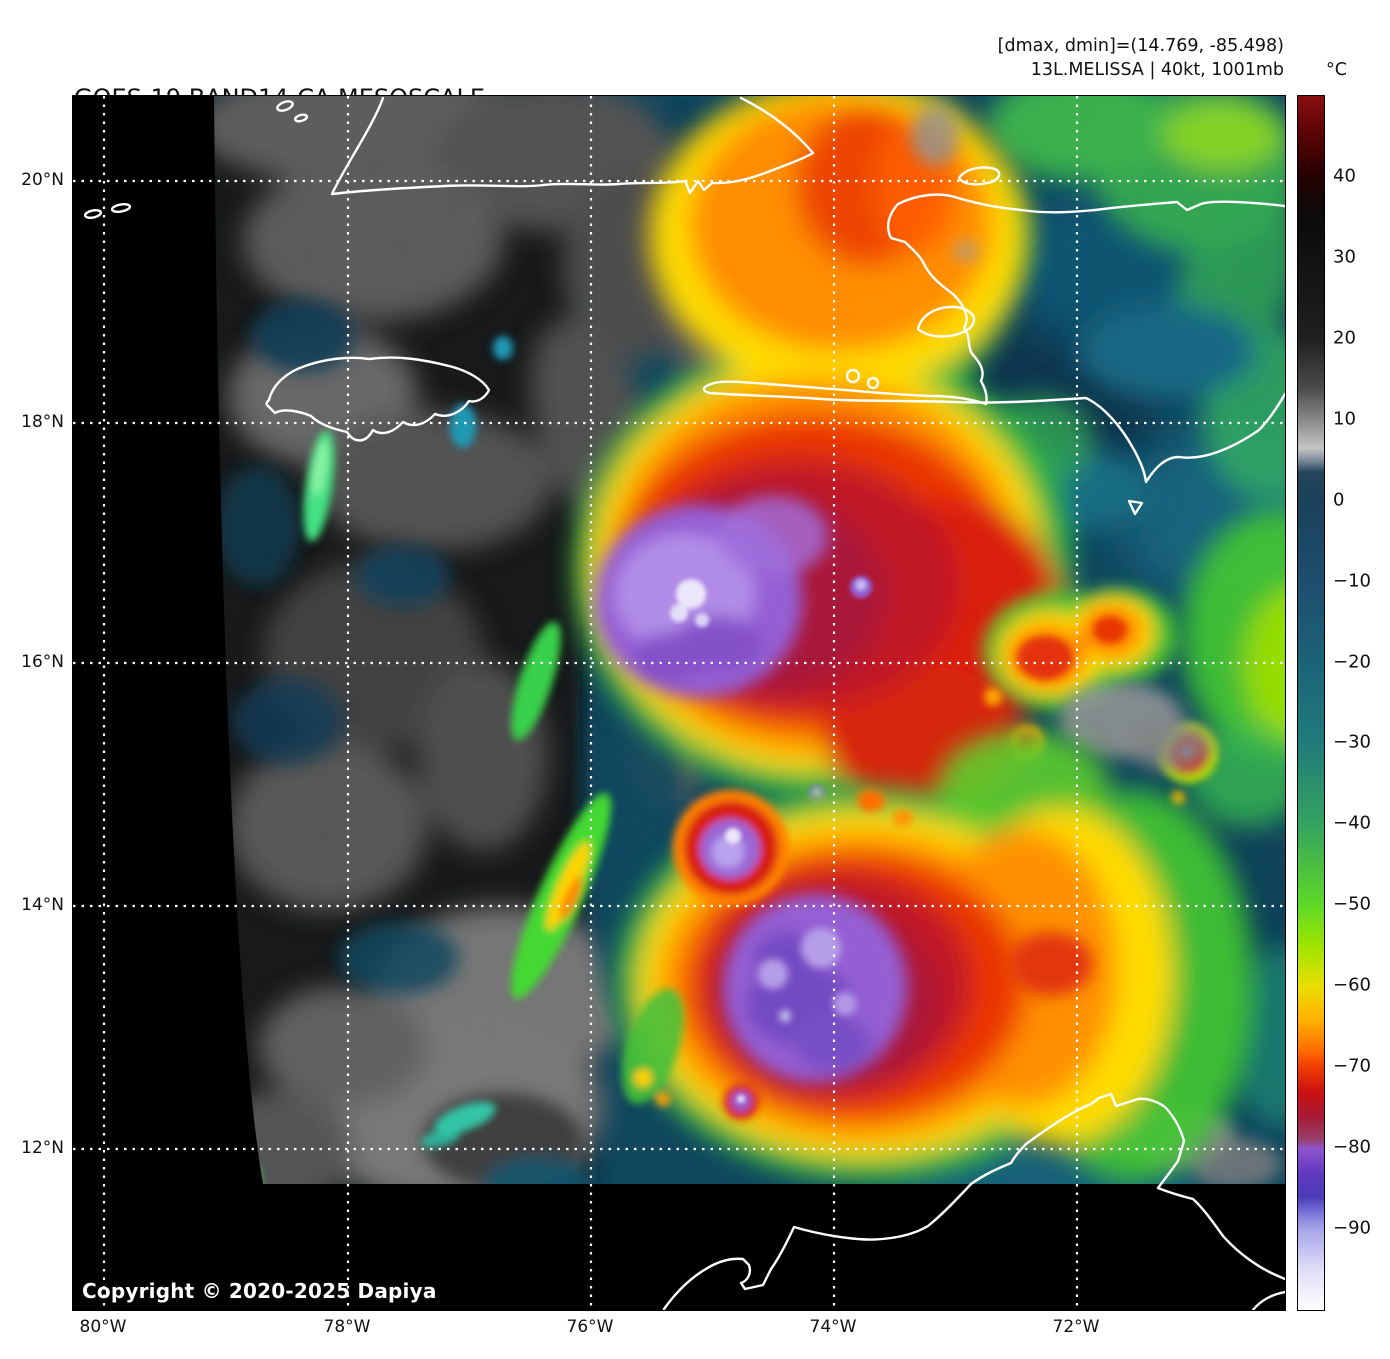 Image resolution: width=1390 pixels, height=1359 pixels. Describe the element at coordinates (42, 662) in the screenshot. I see `lat-tick-label: 16°N` at that location.